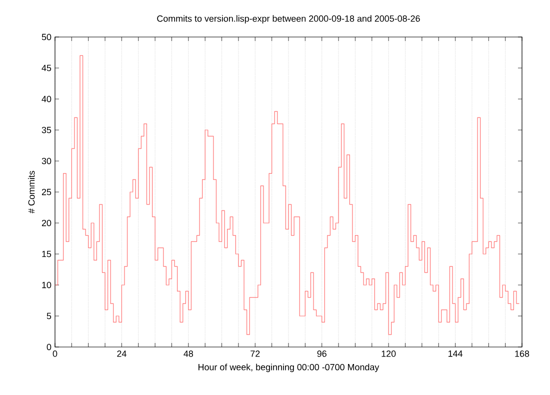 The width and height of the screenshot is (550, 395). I want to click on x-tick-label: 120, so click(389, 353).